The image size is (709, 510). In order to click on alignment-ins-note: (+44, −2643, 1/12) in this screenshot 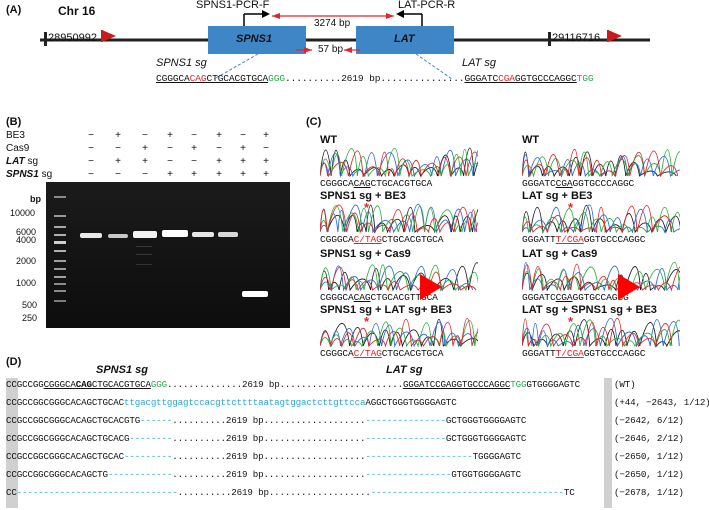, I will do `click(661, 402)`.